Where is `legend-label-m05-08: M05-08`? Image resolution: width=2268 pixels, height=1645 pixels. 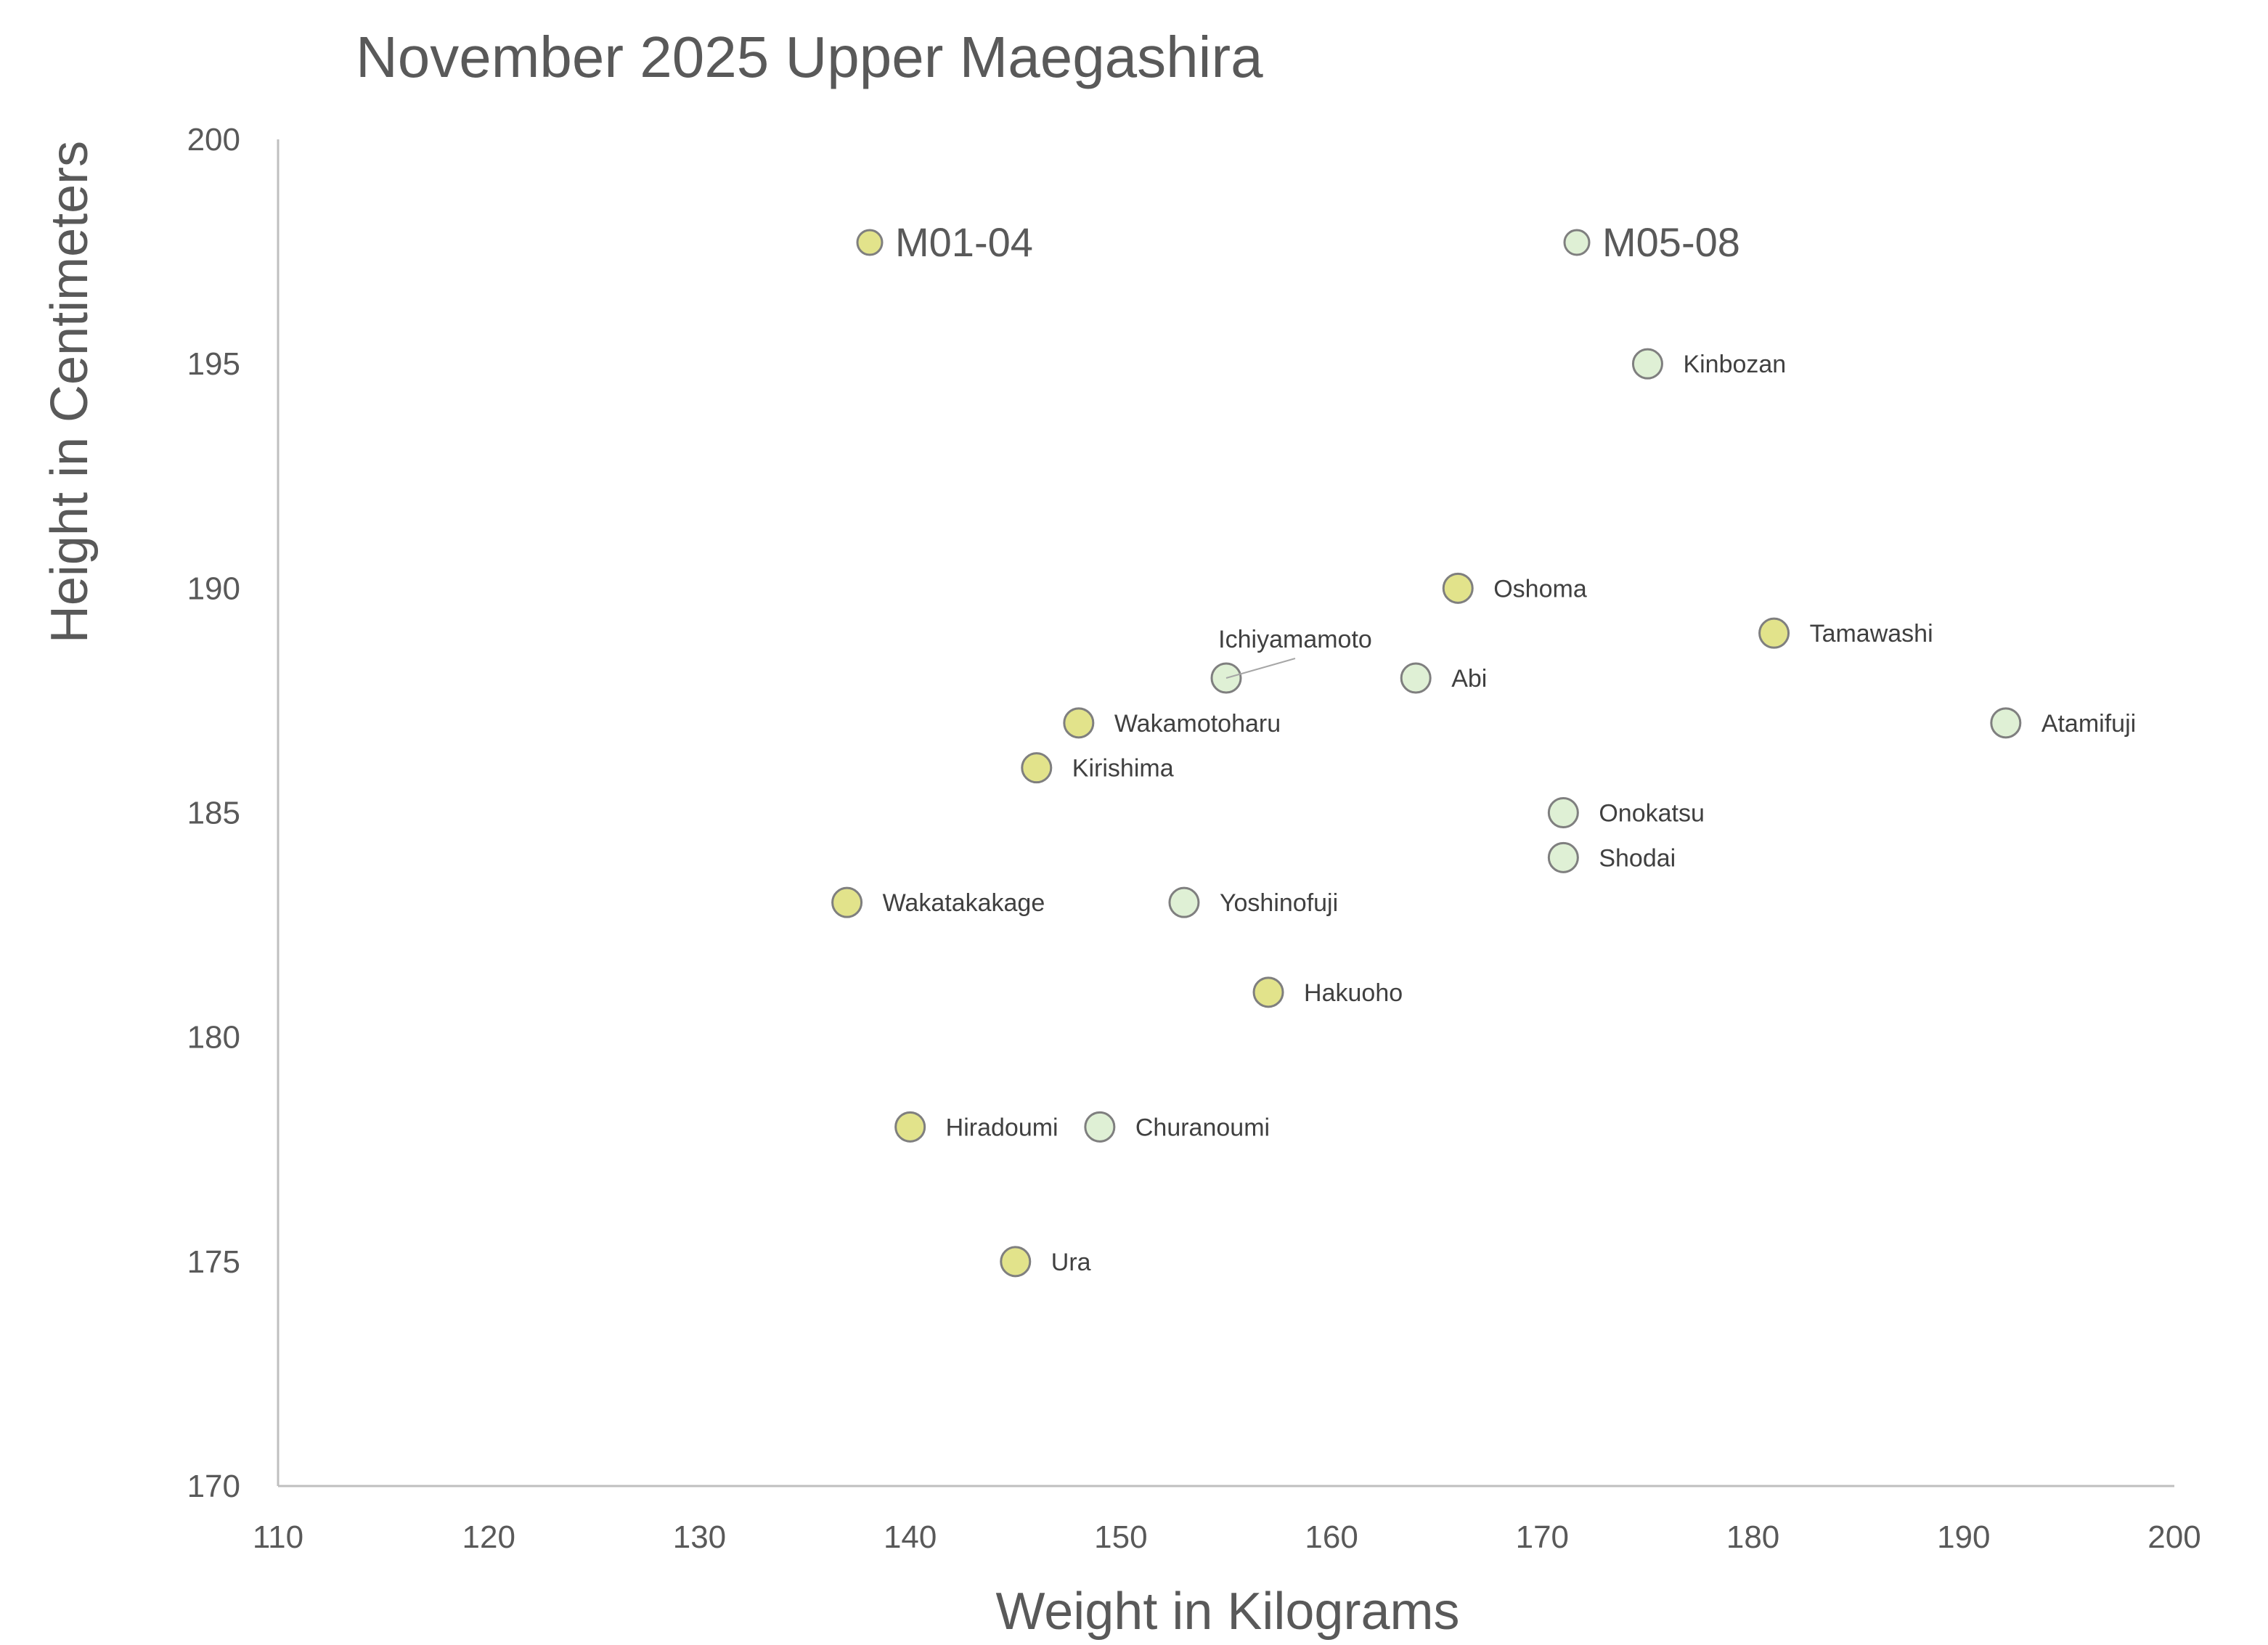 legend-label-m05-08: M05-08 is located at coordinates (1671, 242).